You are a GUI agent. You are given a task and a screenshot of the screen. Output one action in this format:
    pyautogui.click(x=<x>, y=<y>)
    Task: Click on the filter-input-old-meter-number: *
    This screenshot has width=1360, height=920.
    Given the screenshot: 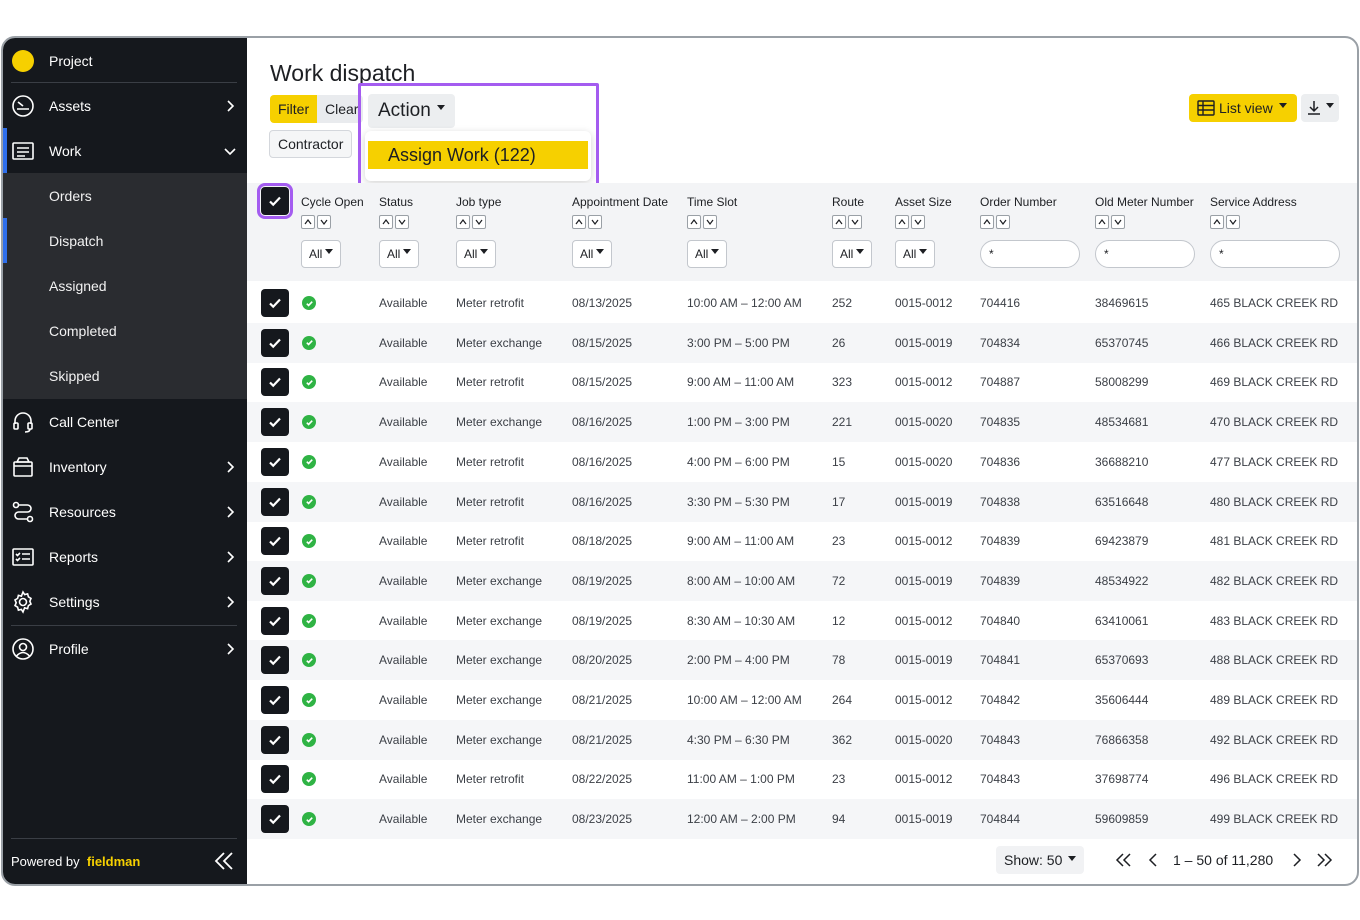 What is the action you would take?
    pyautogui.click(x=1145, y=254)
    